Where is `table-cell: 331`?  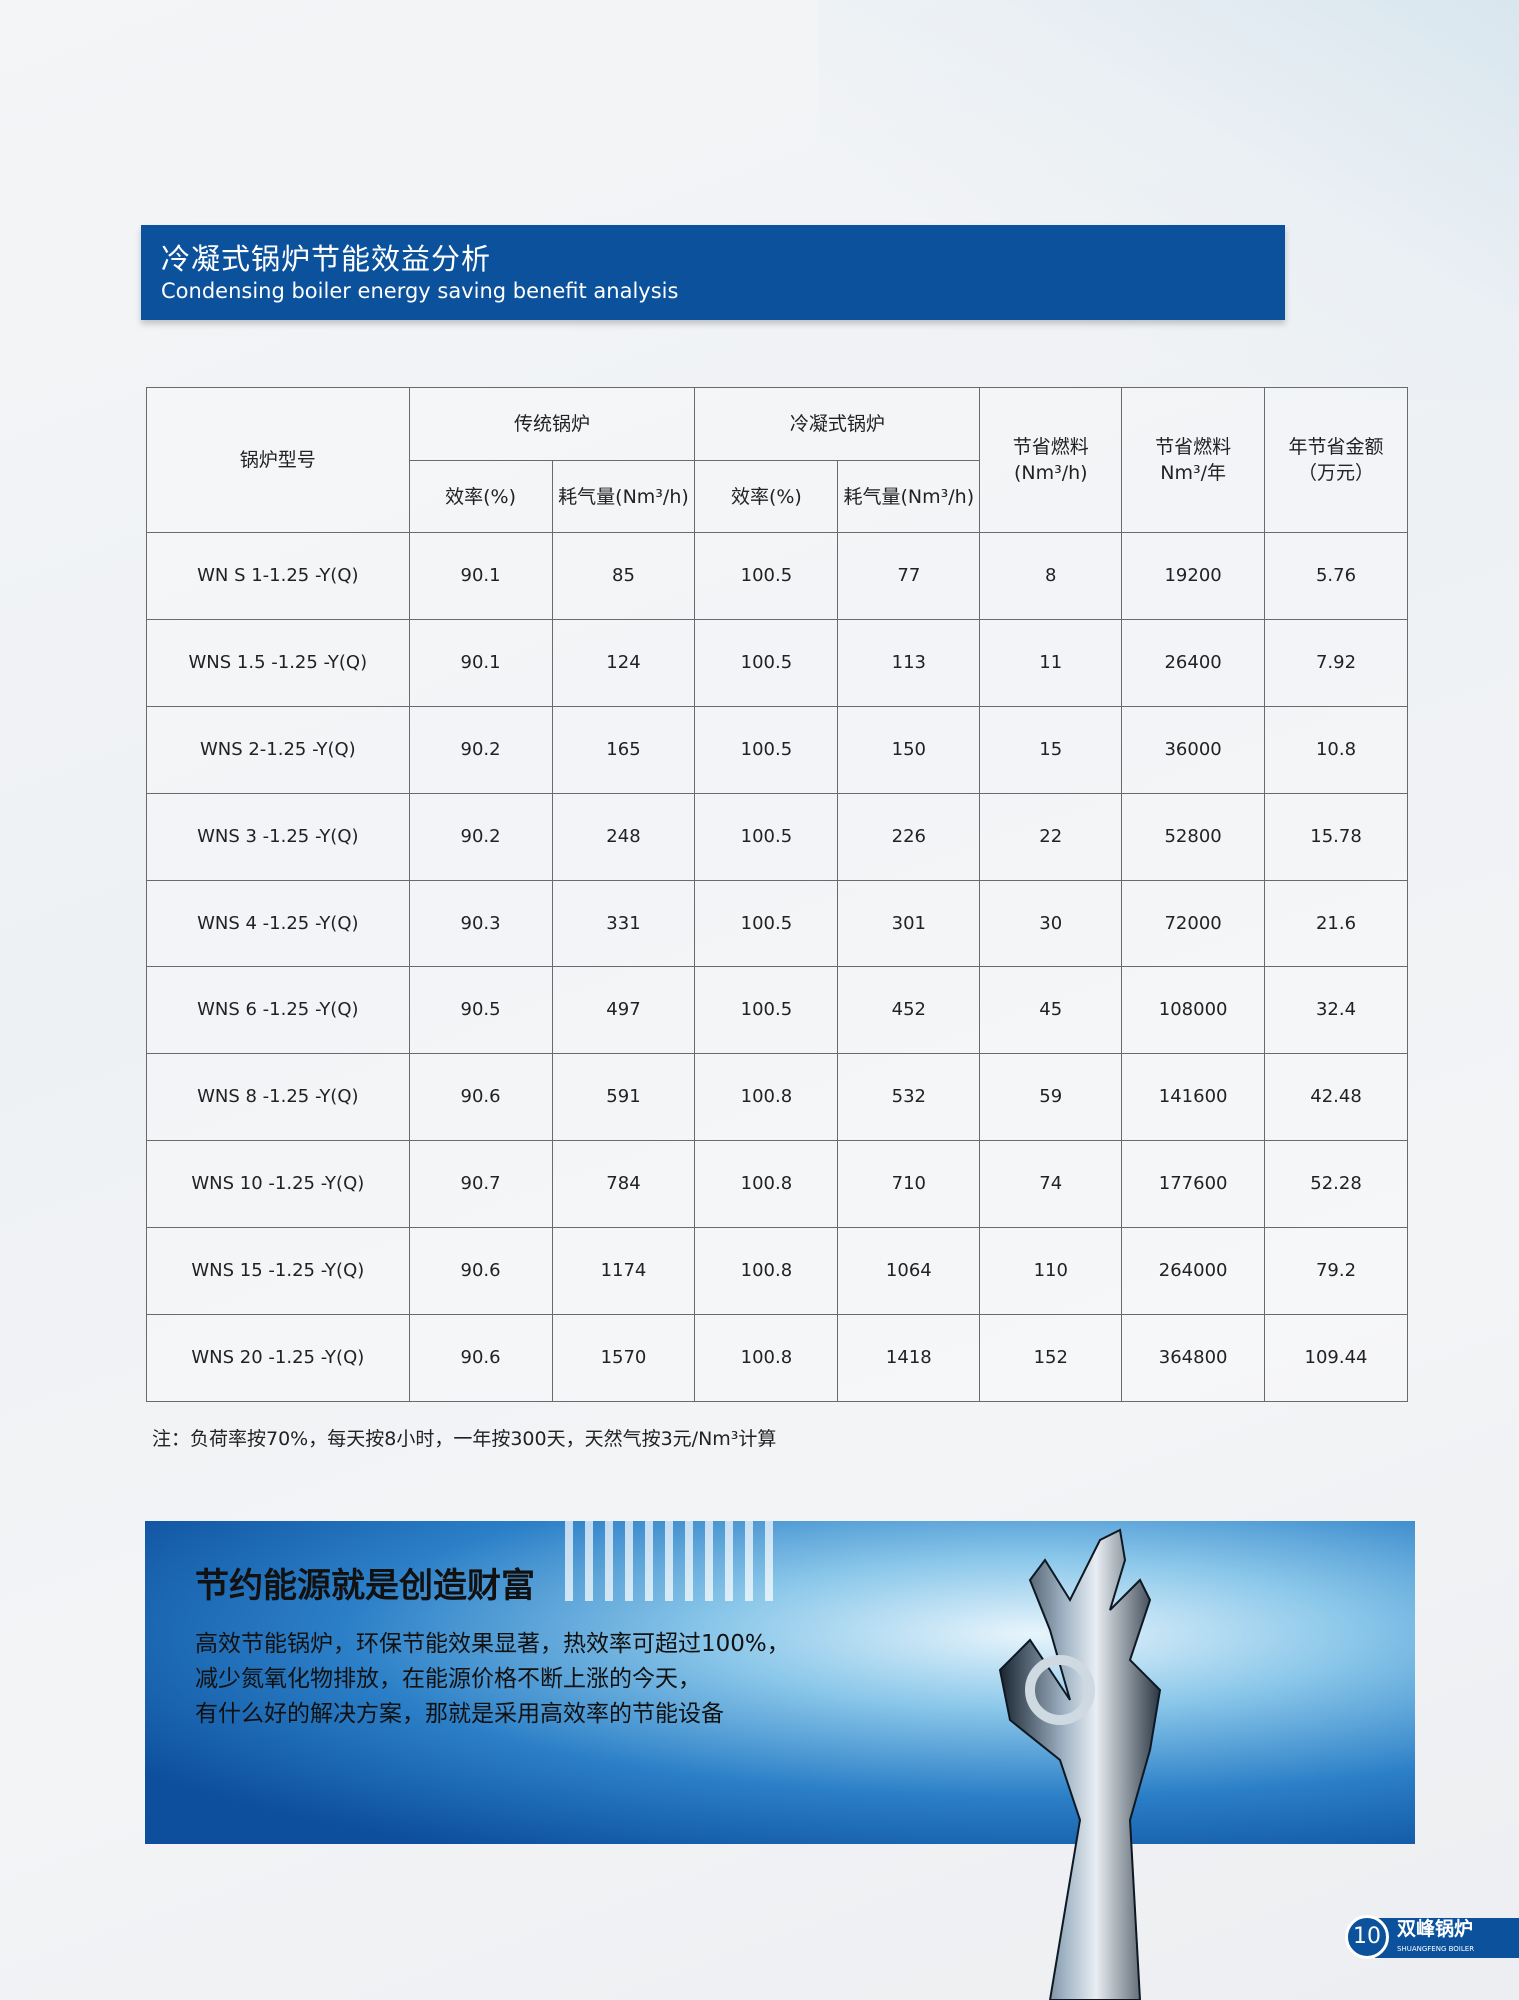 table-cell: 331 is located at coordinates (623, 923).